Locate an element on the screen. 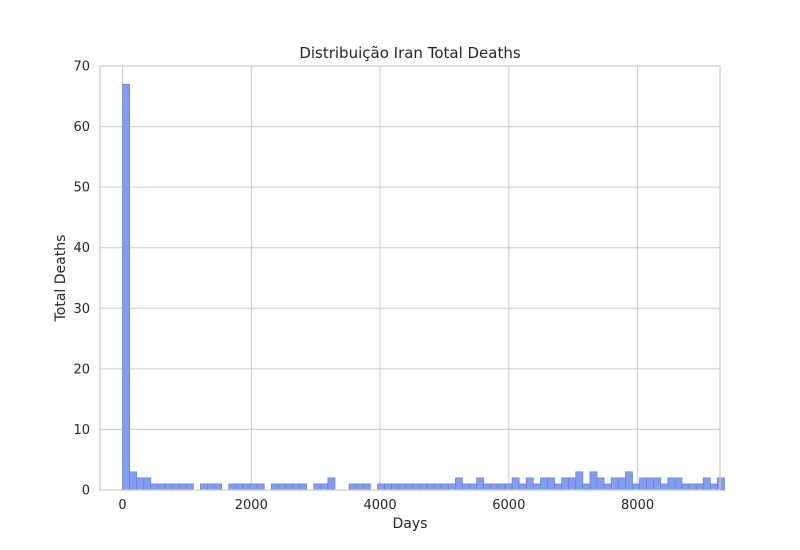 The height and width of the screenshot is (550, 800). y-tick-label: 40 is located at coordinates (81, 248).